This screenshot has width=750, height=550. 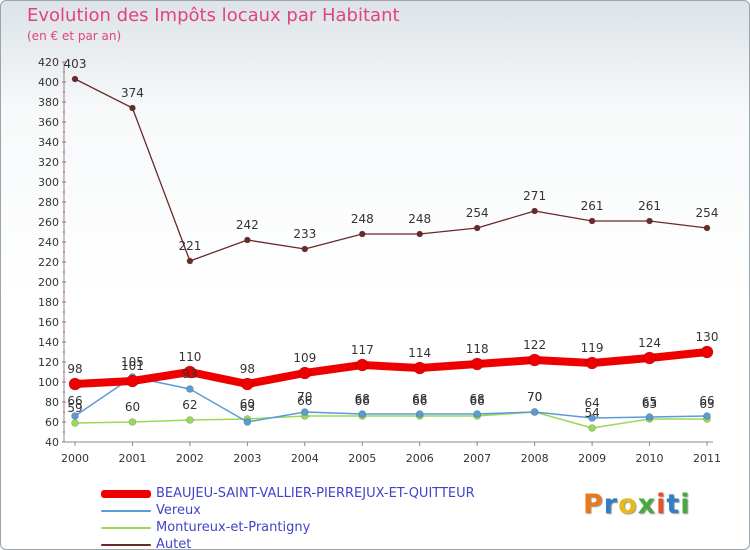 I want to click on series-3-data-label: 114, so click(x=419, y=353).